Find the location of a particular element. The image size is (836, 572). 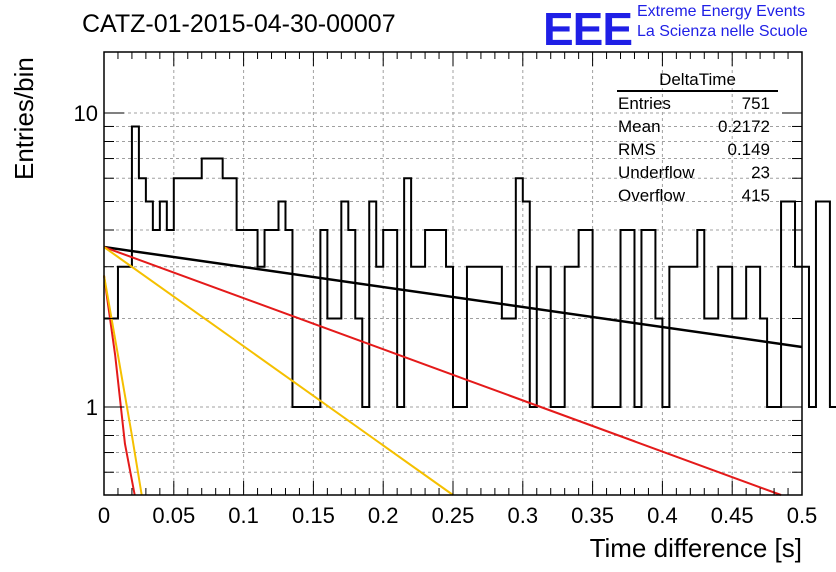

stats-label: Overflow is located at coordinates (652, 195).